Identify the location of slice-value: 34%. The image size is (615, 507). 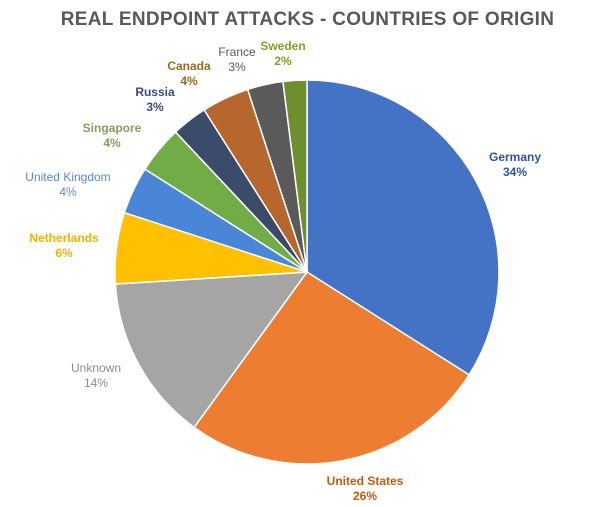
(515, 172).